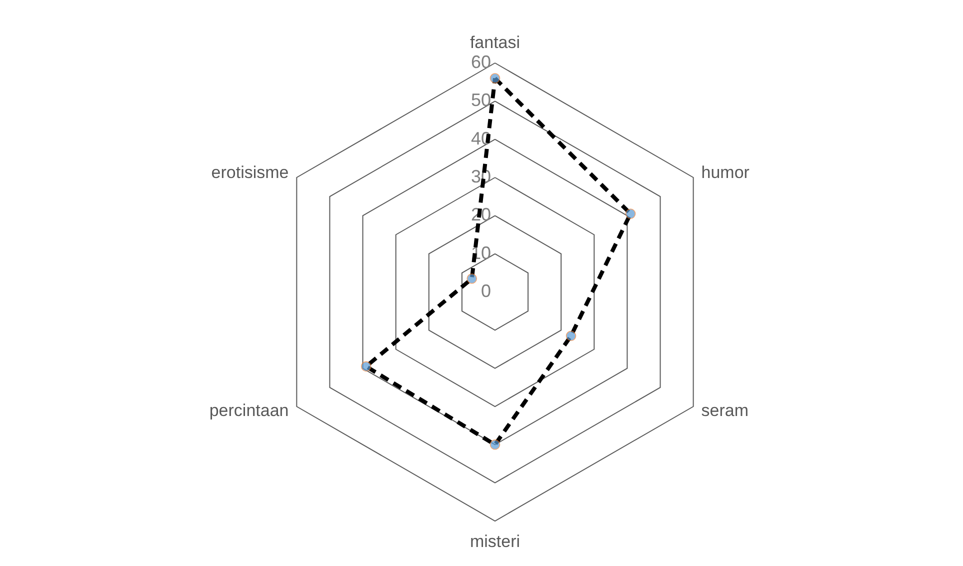 This screenshot has width=963, height=566. Describe the element at coordinates (480, 100) in the screenshot. I see `y-tick-label: 50` at that location.